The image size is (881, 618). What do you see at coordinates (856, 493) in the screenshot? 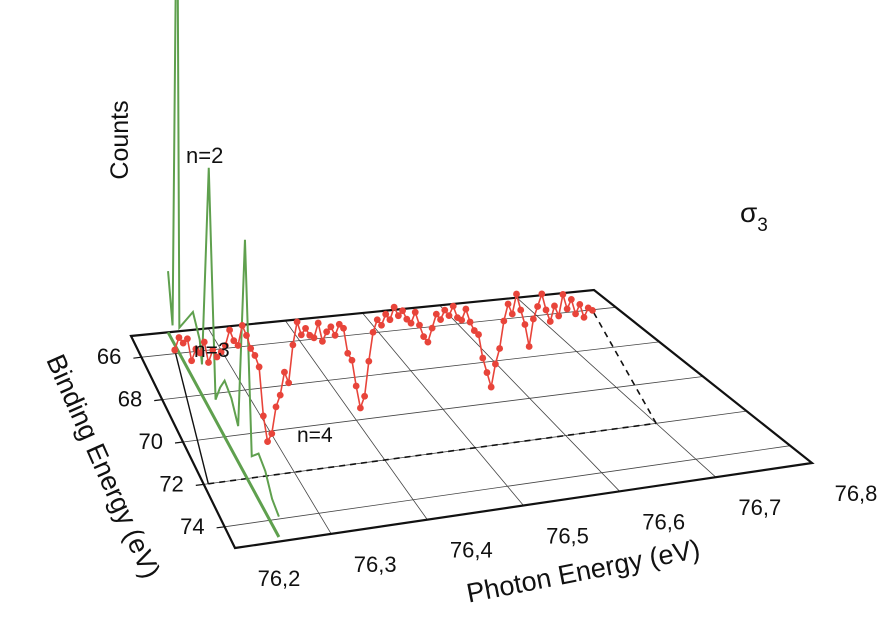
I see `photon-tick-label-6: 76,8` at bounding box center [856, 493].